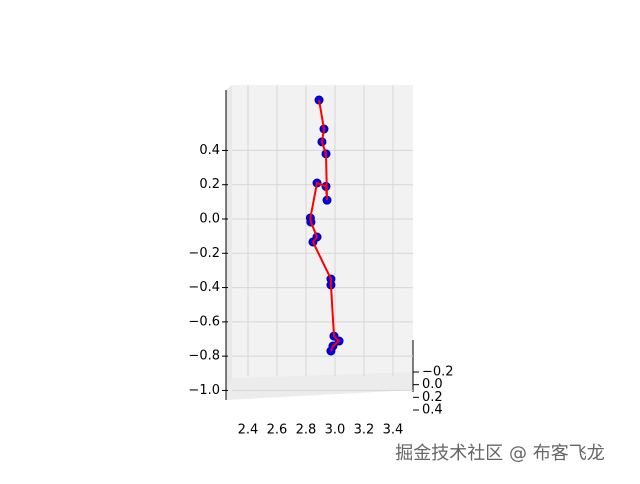 This screenshot has height=484, width=640. What do you see at coordinates (229, 242) in the screenshot?
I see `side-pane` at bounding box center [229, 242].